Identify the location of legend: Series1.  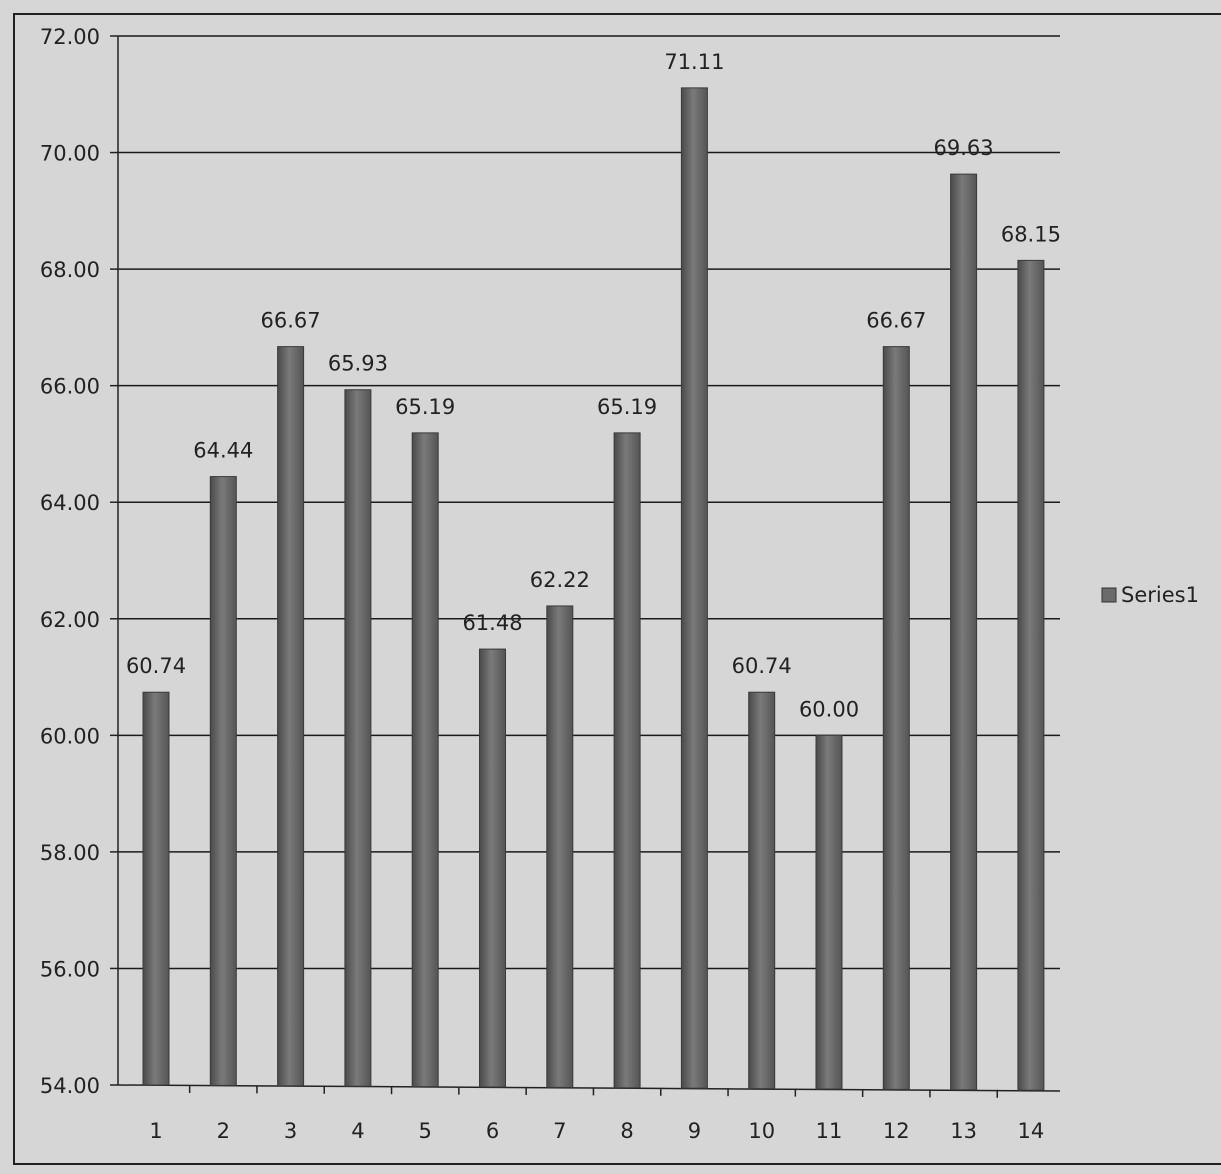
(1150, 595).